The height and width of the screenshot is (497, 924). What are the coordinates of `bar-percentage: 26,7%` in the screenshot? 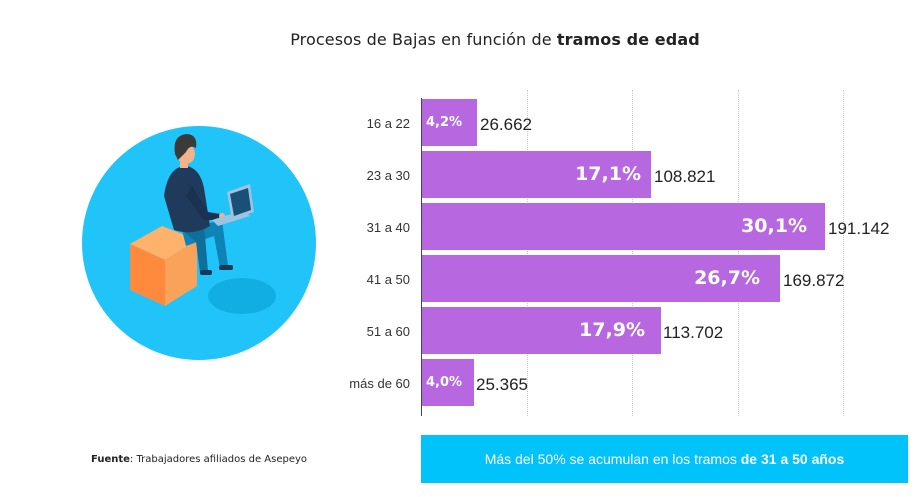 It's located at (727, 278).